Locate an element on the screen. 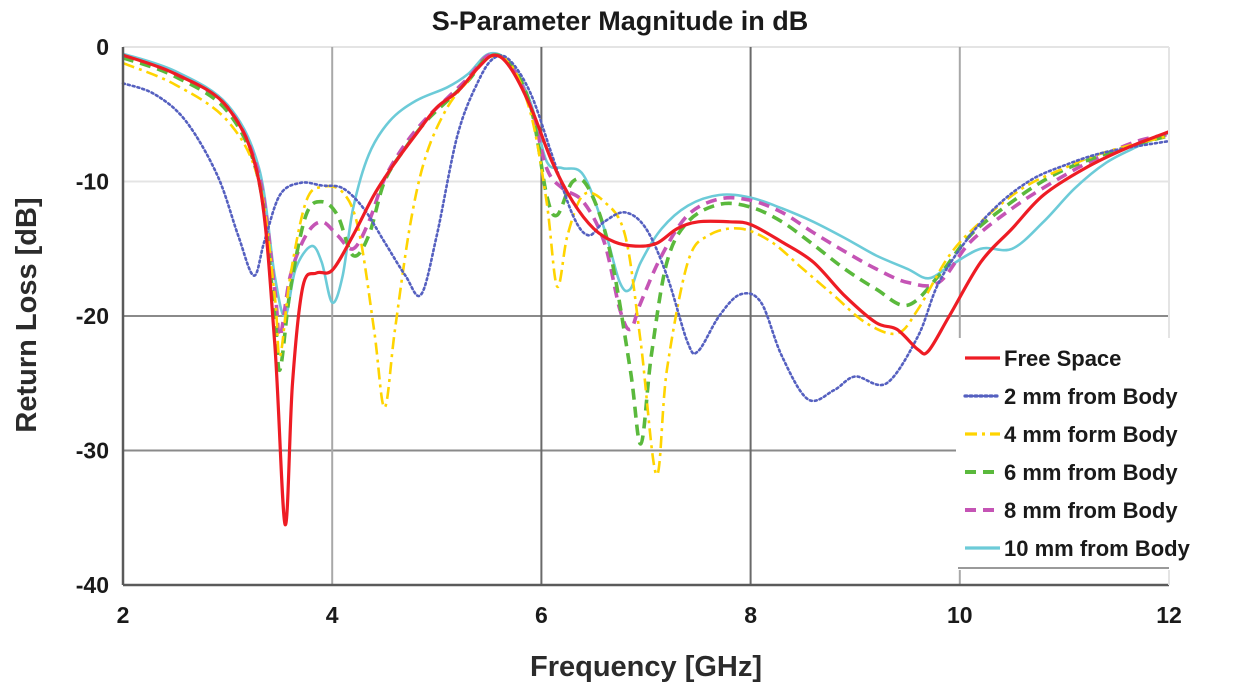  legend-label: 6 mm from Body is located at coordinates (1091, 472).